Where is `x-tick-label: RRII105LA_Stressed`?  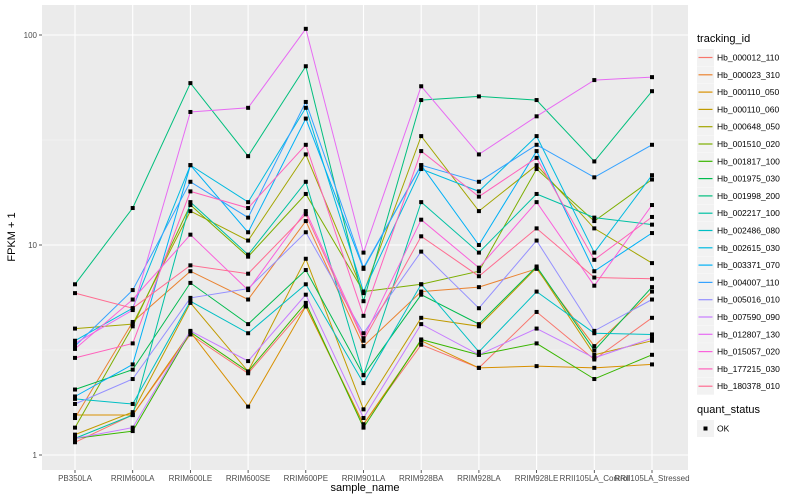
x-tick-label: RRII105LA_Stressed is located at coordinates (651, 478).